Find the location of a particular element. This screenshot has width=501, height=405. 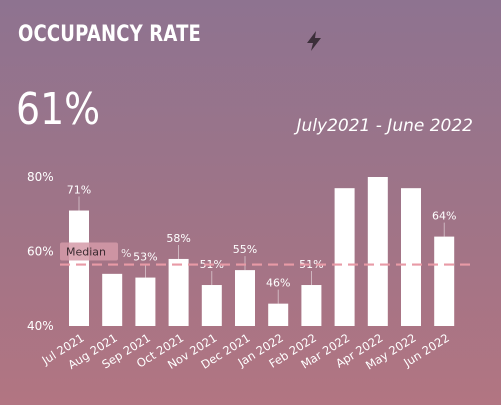

data-label: 53% is located at coordinates (145, 257).